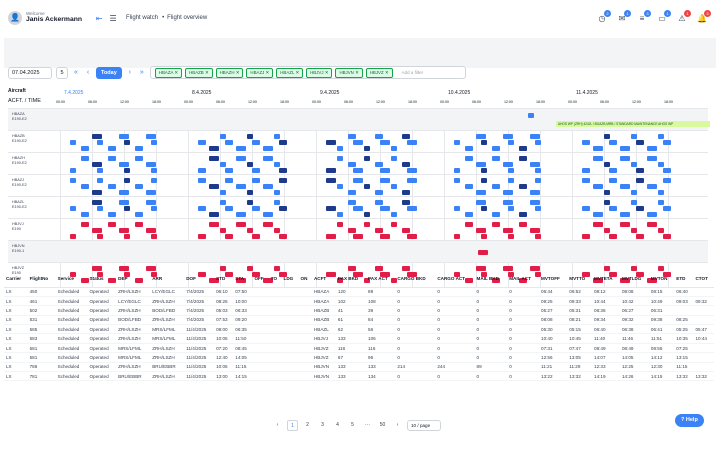  I want to click on gantt-row-hbazb: HBAZB E190-E2, so click(358, 141).